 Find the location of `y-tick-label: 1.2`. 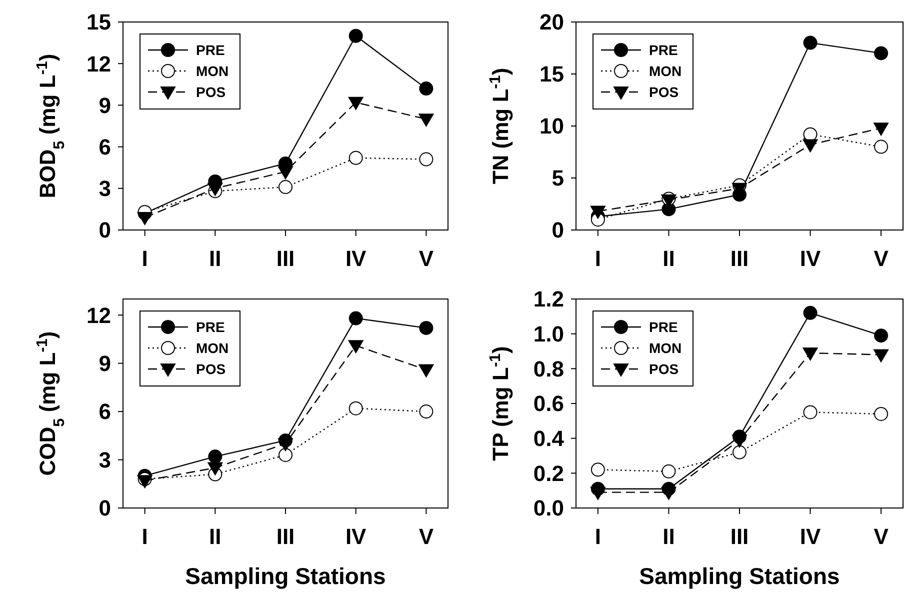

y-tick-label: 1.2 is located at coordinates (548, 299).